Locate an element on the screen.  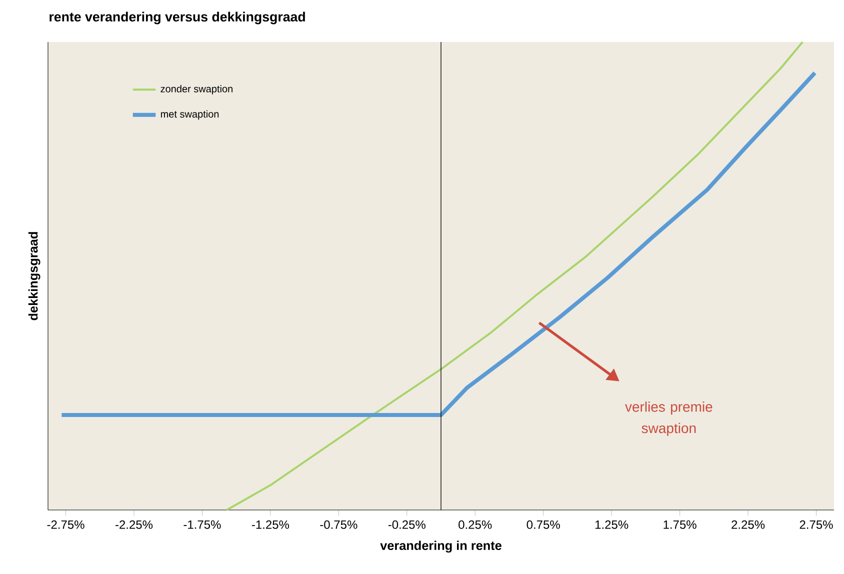
legend-label: met swaption is located at coordinates (189, 115).